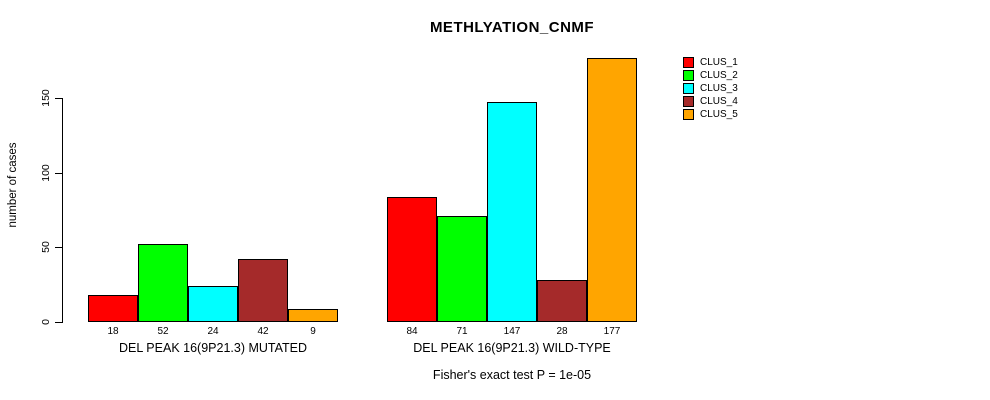 The width and height of the screenshot is (990, 400). I want to click on bar-clus_2-group2, so click(462, 269).